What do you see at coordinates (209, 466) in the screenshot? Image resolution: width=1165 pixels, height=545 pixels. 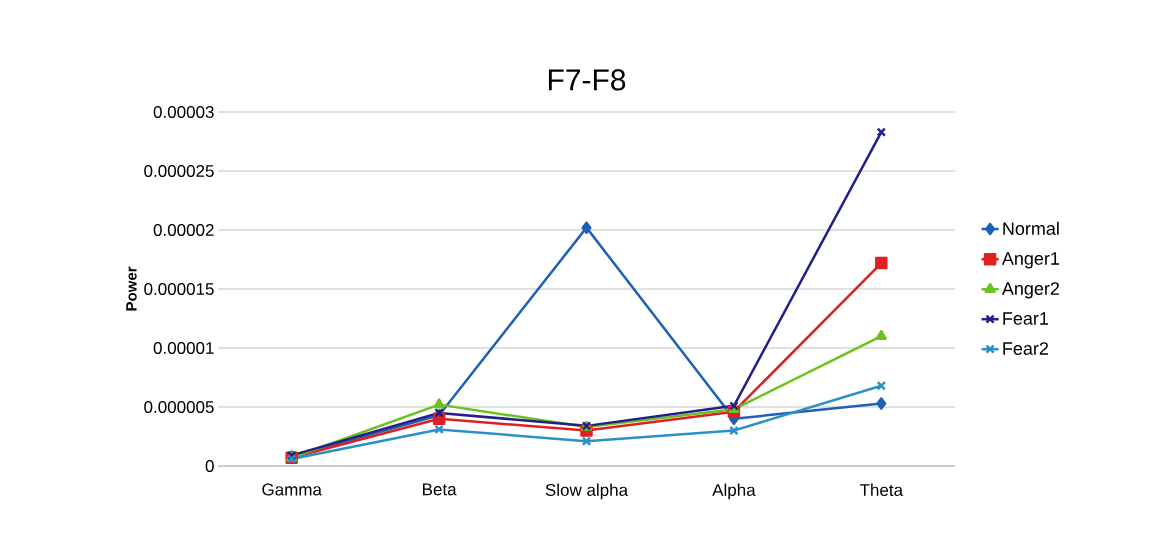 I see `y-tick-label: 0` at bounding box center [209, 466].